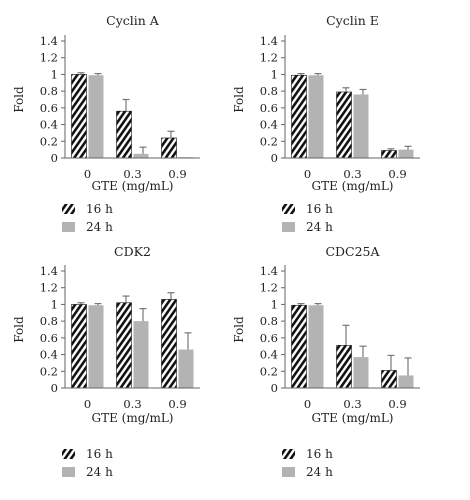  What do you see at coordinates (352, 20) in the screenshot?
I see `chart-title: Cyclin E` at bounding box center [352, 20].